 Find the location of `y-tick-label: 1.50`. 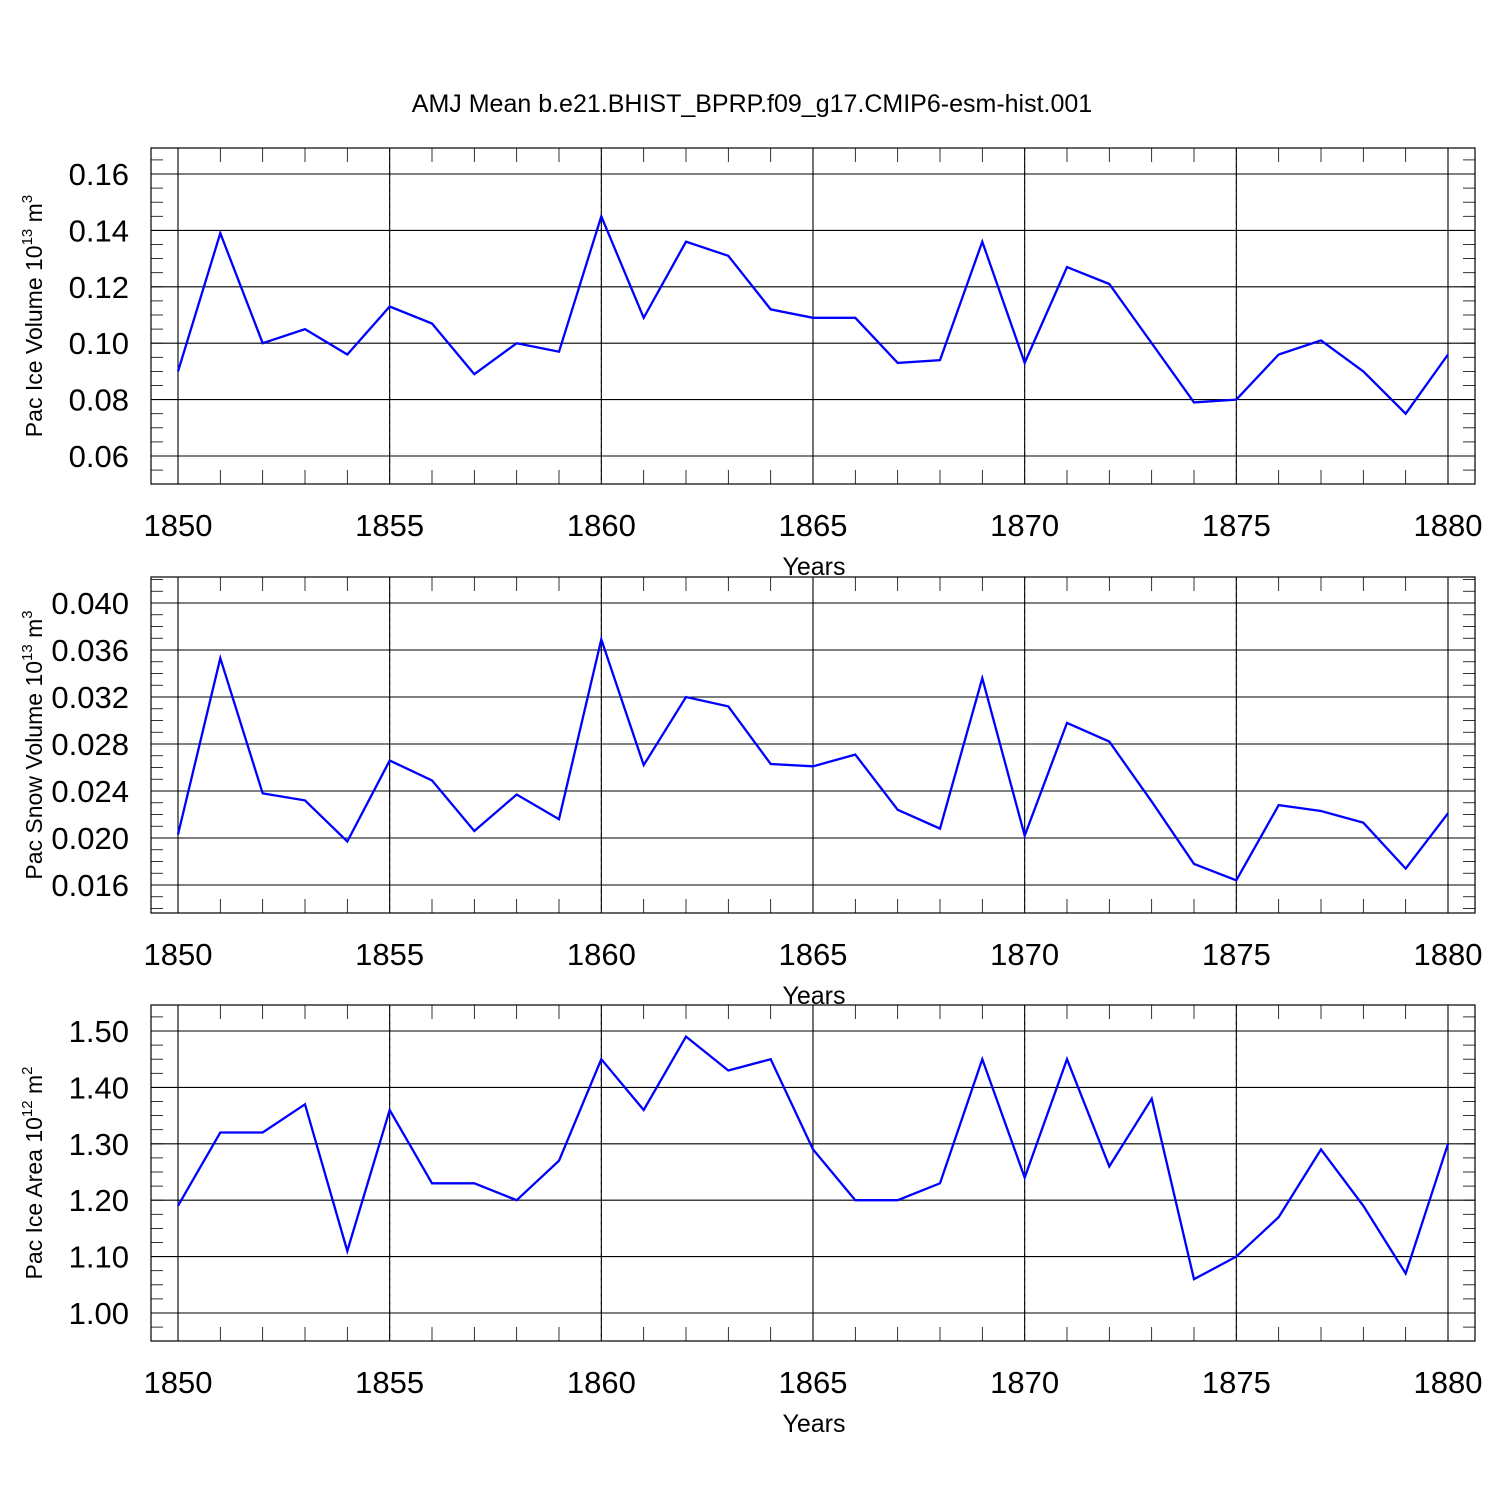

y-tick-label: 1.50 is located at coordinates (99, 1031).